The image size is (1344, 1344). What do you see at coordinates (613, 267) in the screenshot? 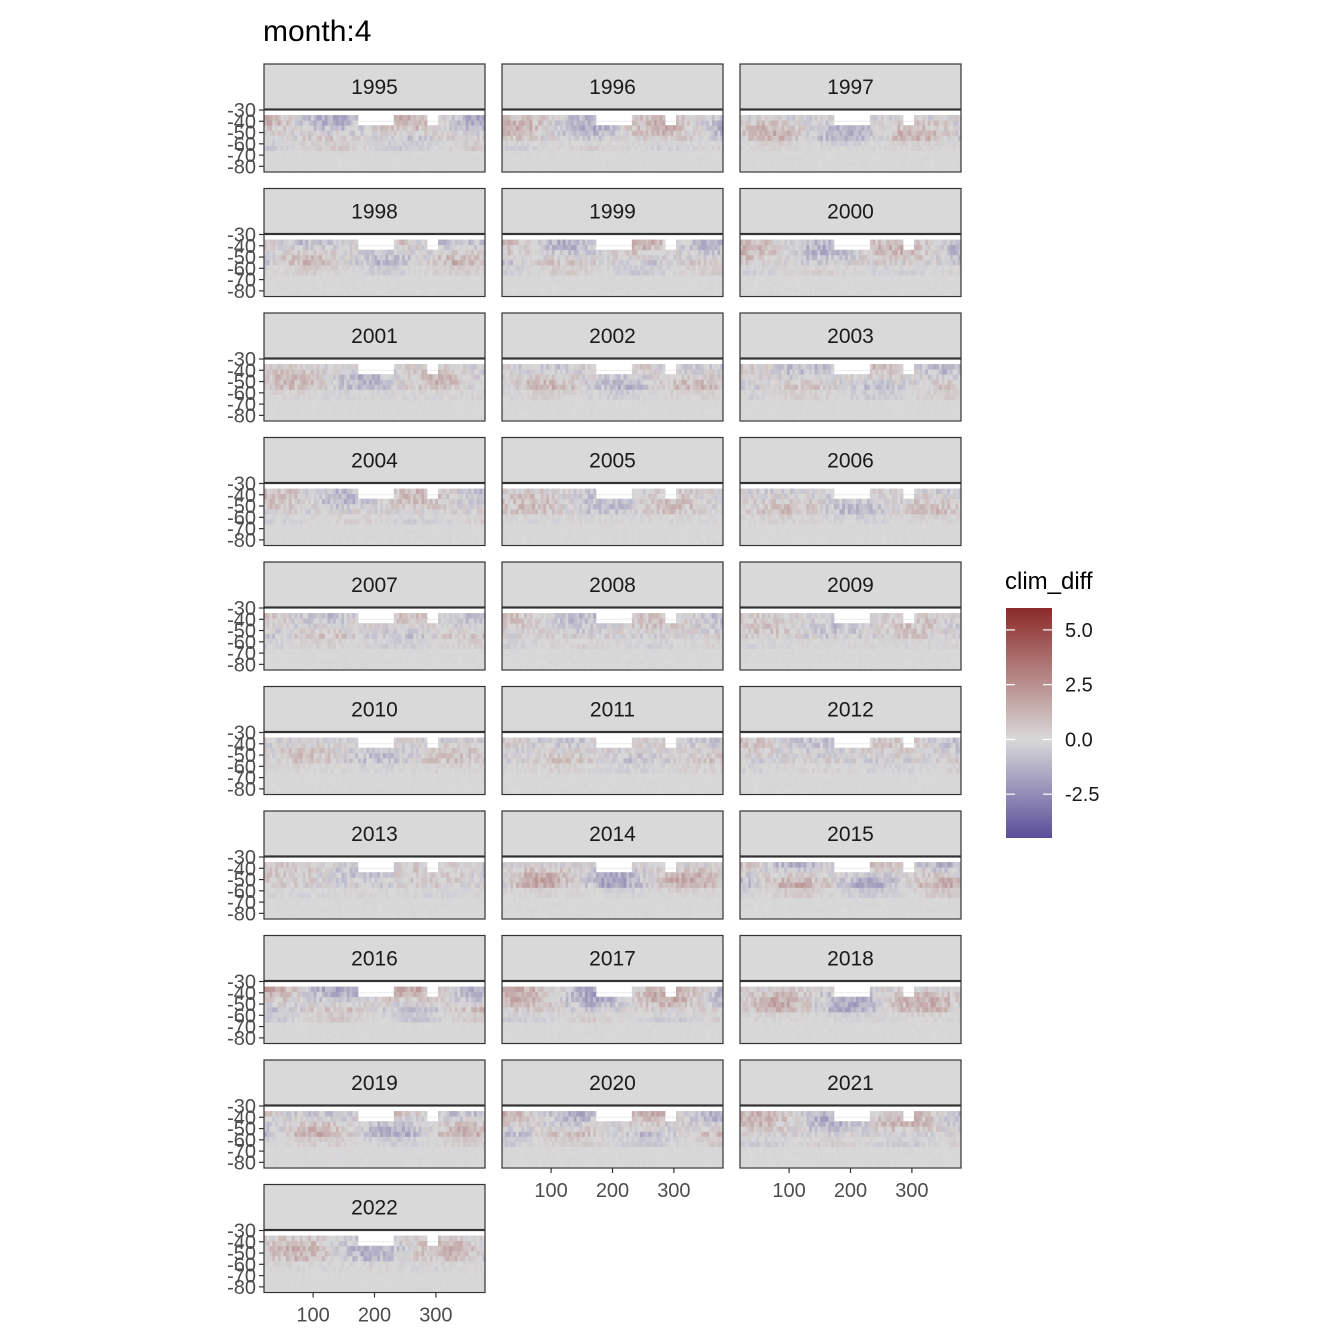
I see `heat-tiles` at bounding box center [613, 267].